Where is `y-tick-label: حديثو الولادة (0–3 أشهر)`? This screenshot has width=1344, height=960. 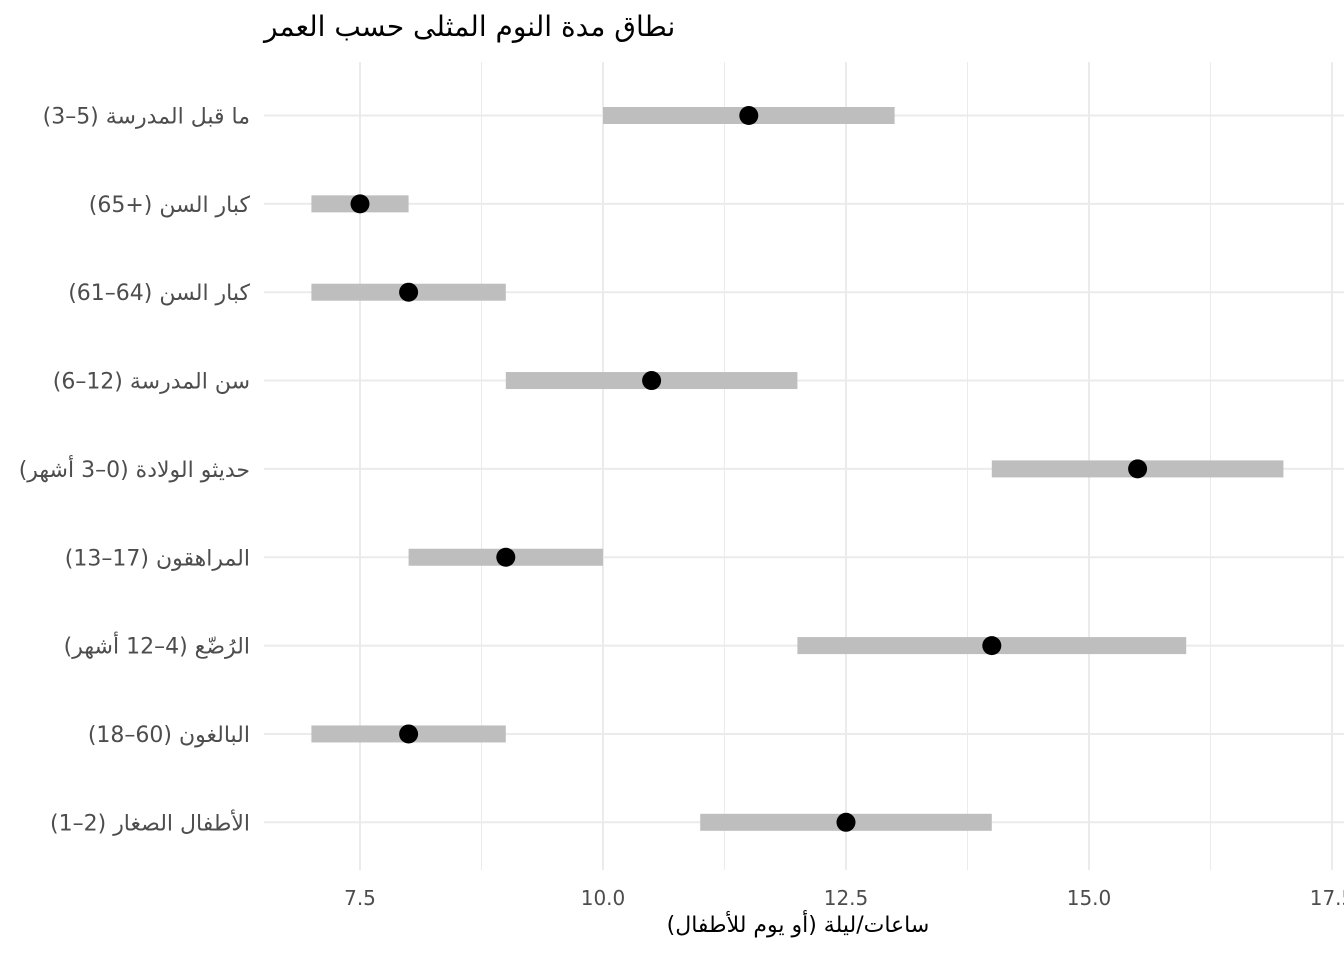 y-tick-label: حديثو الولادة (0–3 أشهر) is located at coordinates (134, 469).